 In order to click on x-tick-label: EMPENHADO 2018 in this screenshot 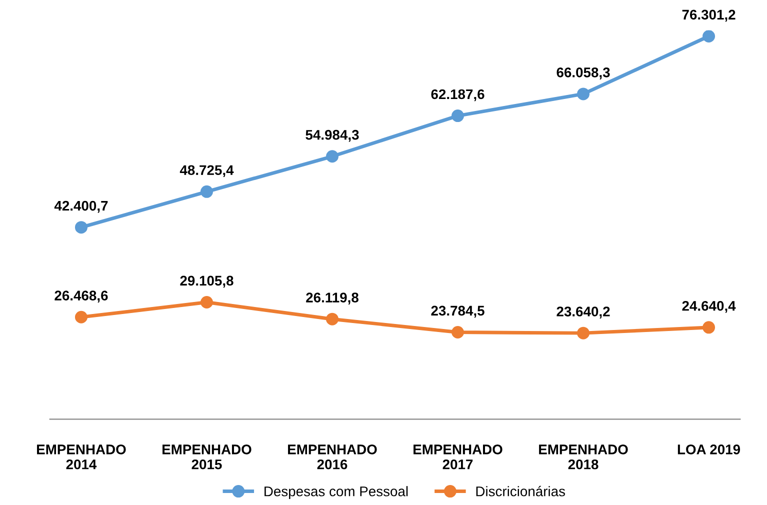, I will do `click(583, 457)`.